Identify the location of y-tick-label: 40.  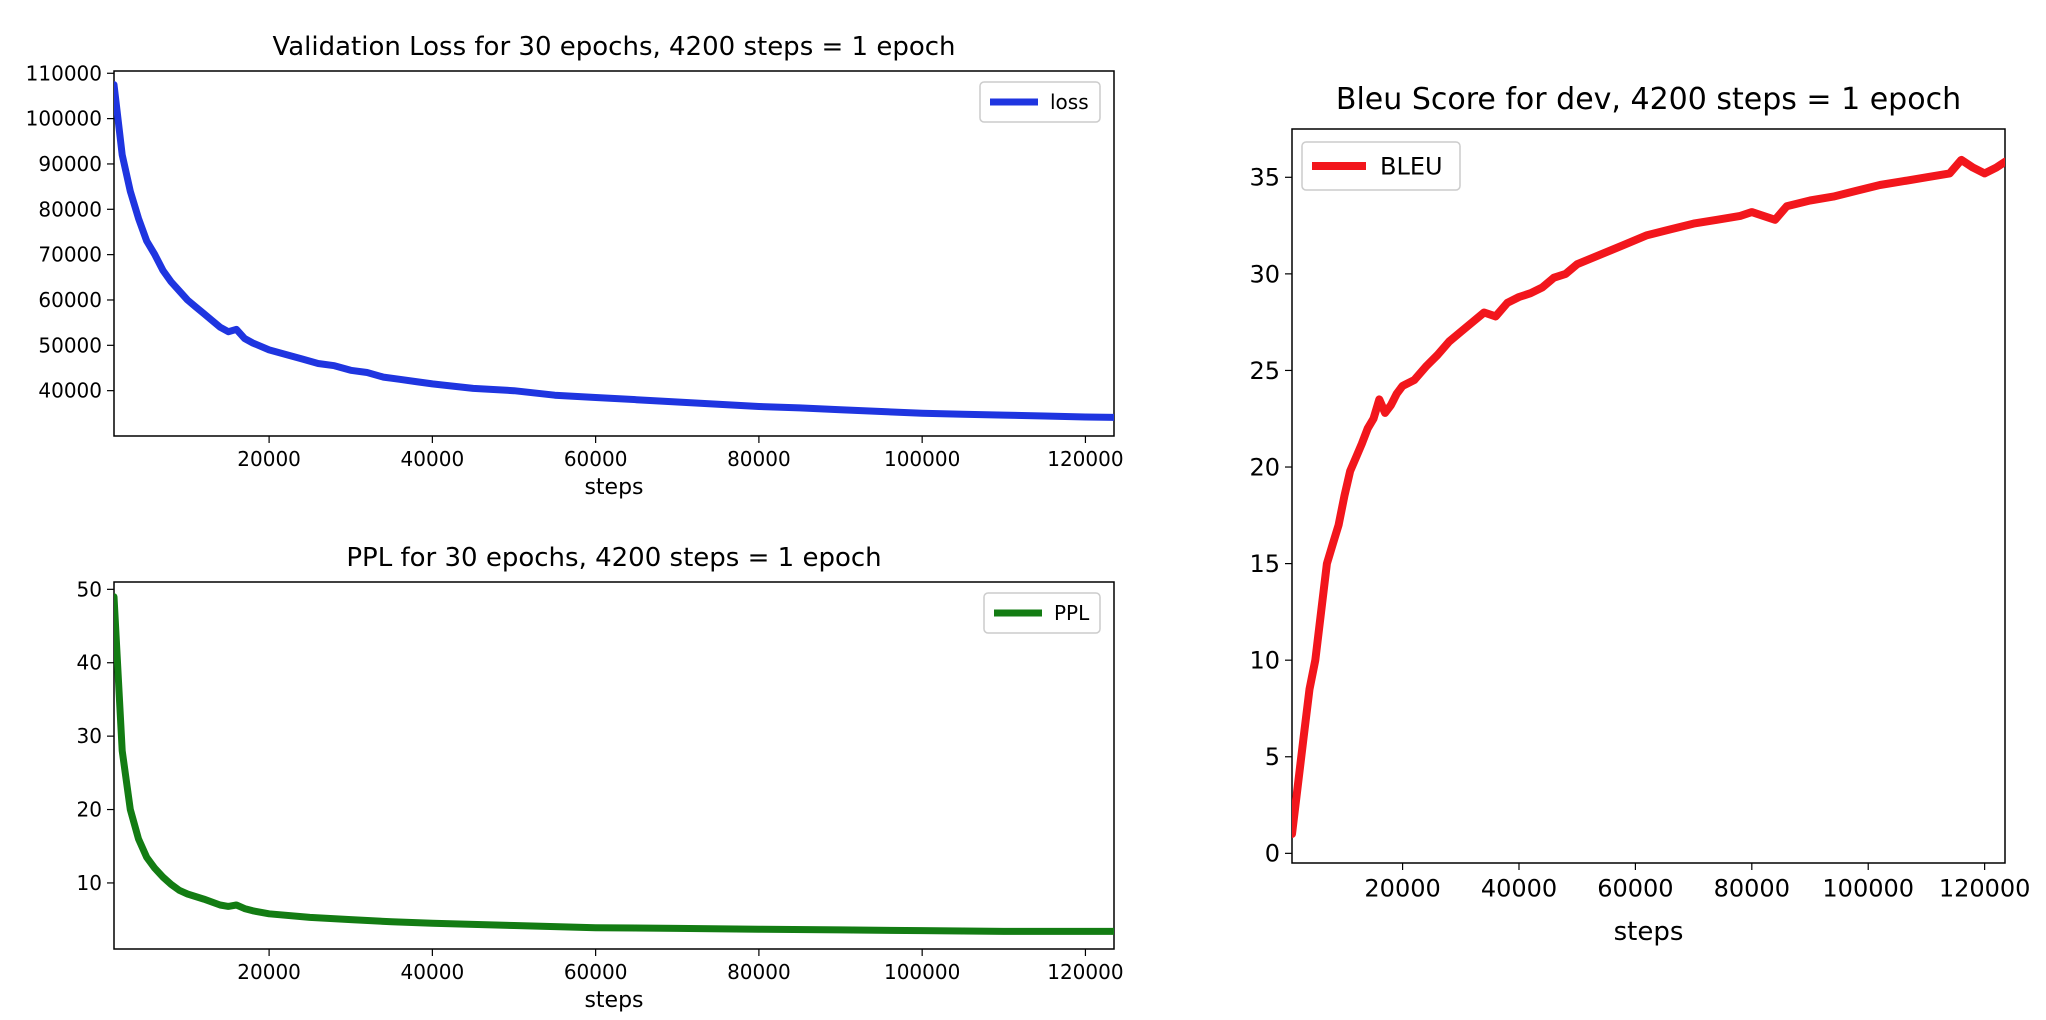
(89, 663).